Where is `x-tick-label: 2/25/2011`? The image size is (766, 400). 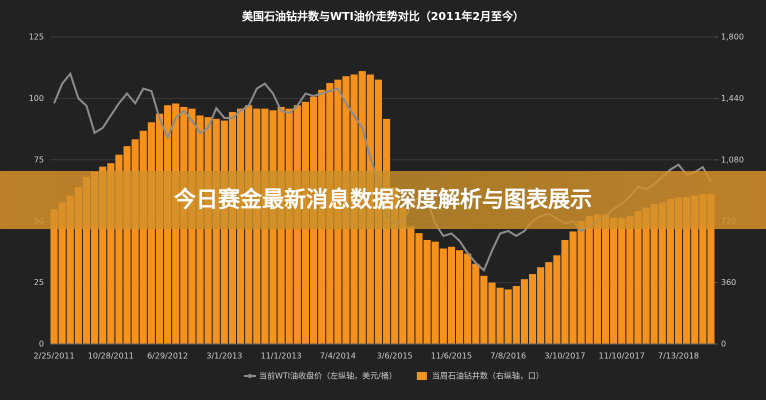 x-tick-label: 2/25/2011 is located at coordinates (54, 356).